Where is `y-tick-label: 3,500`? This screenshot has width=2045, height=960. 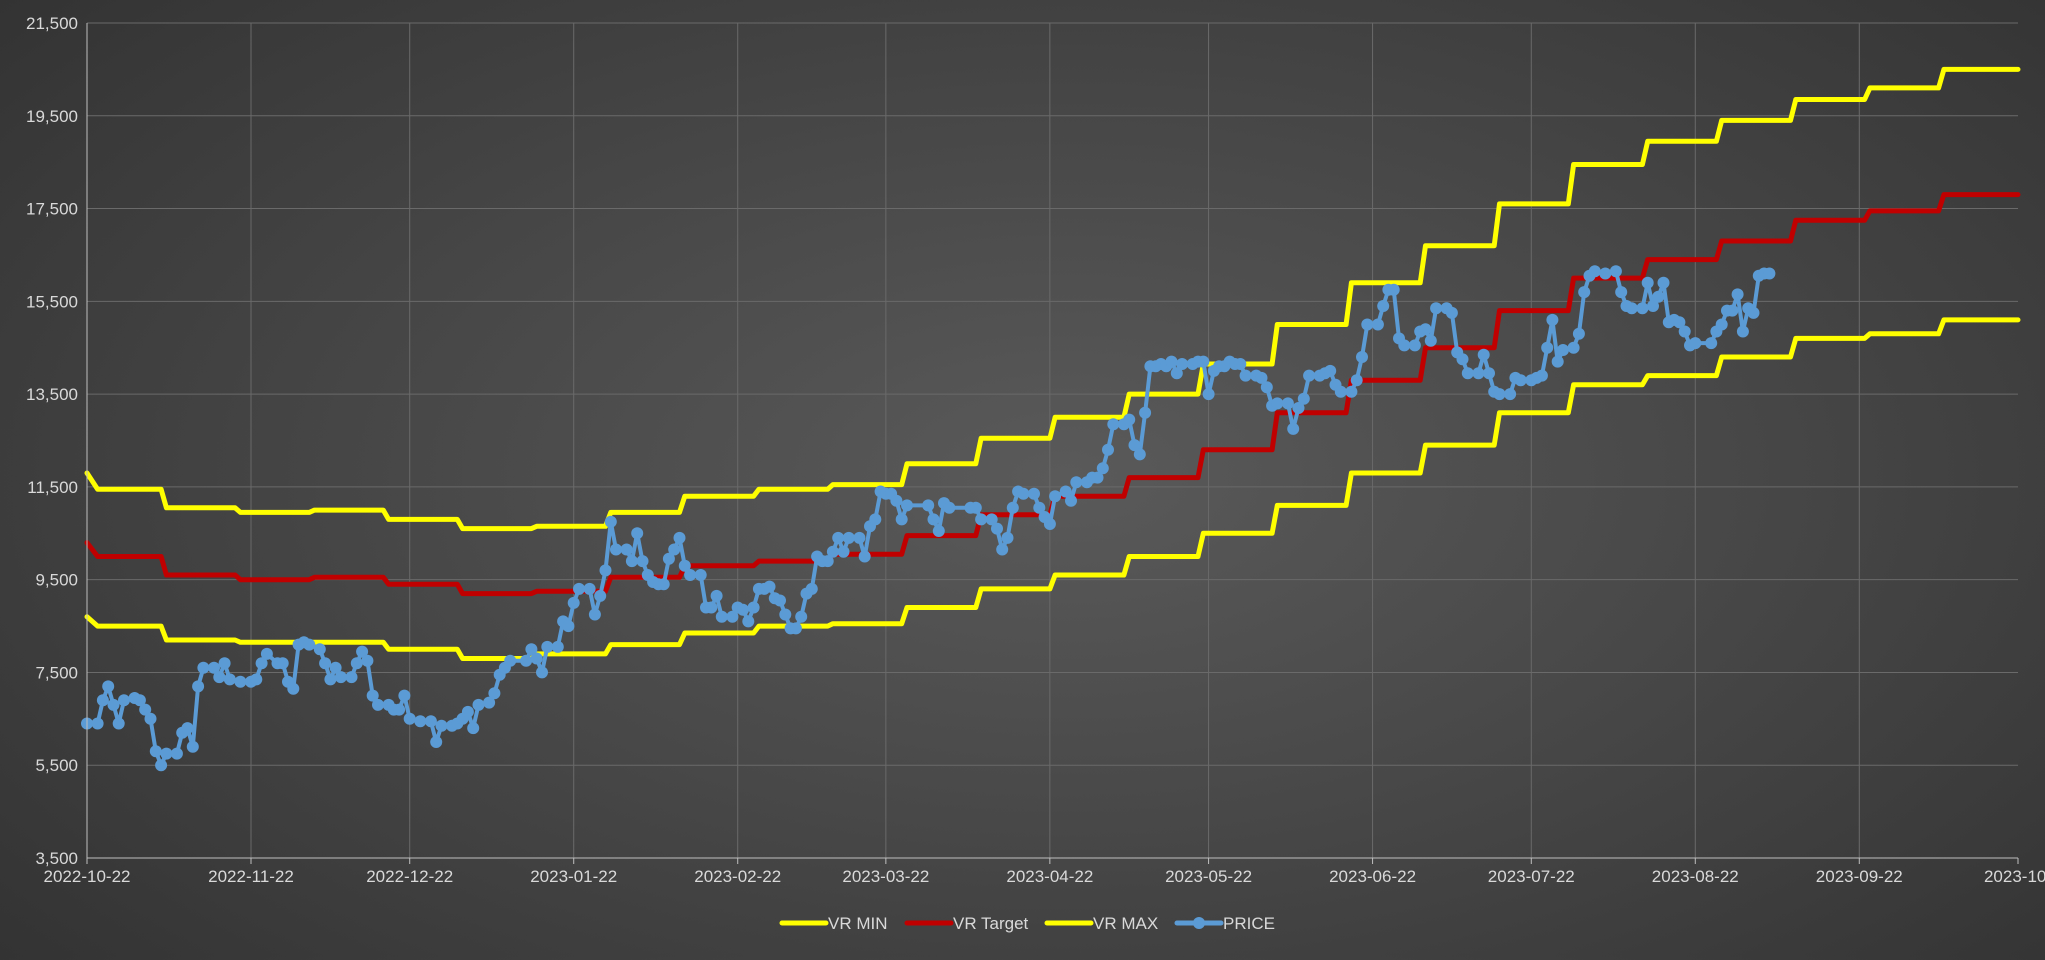 y-tick-label: 3,500 is located at coordinates (56, 858).